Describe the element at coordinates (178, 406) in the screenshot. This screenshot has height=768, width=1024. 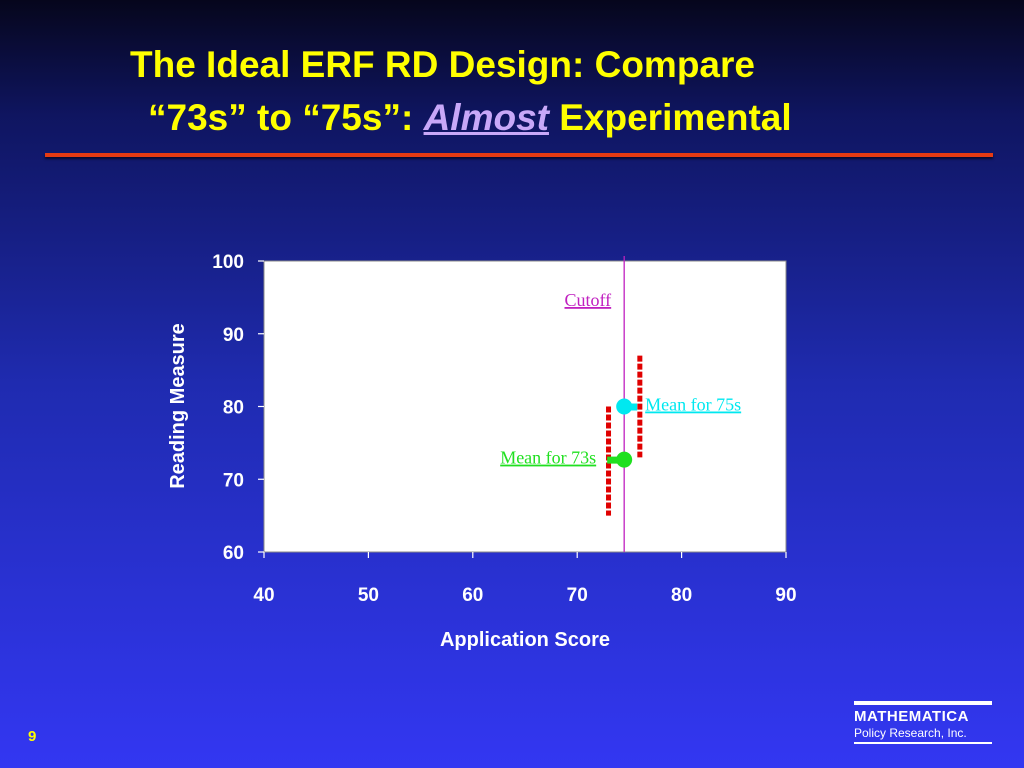
I see `y-axis-title: Reading Measure` at that location.